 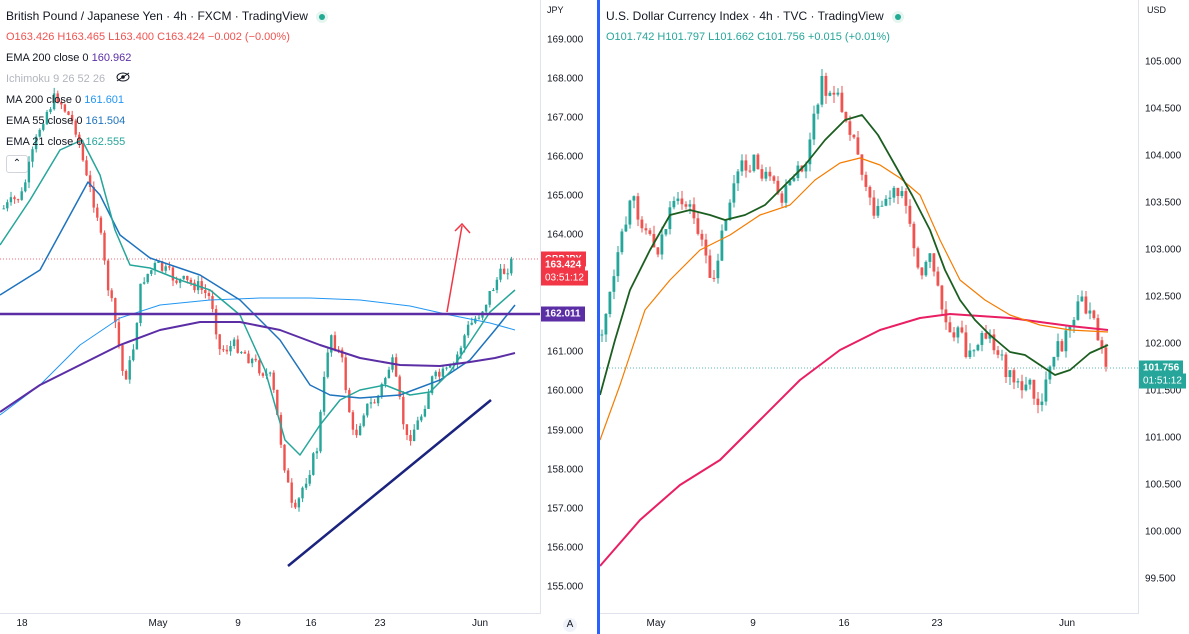 What do you see at coordinates (1163, 532) in the screenshot?
I see `right-y-tick: 100.000` at bounding box center [1163, 532].